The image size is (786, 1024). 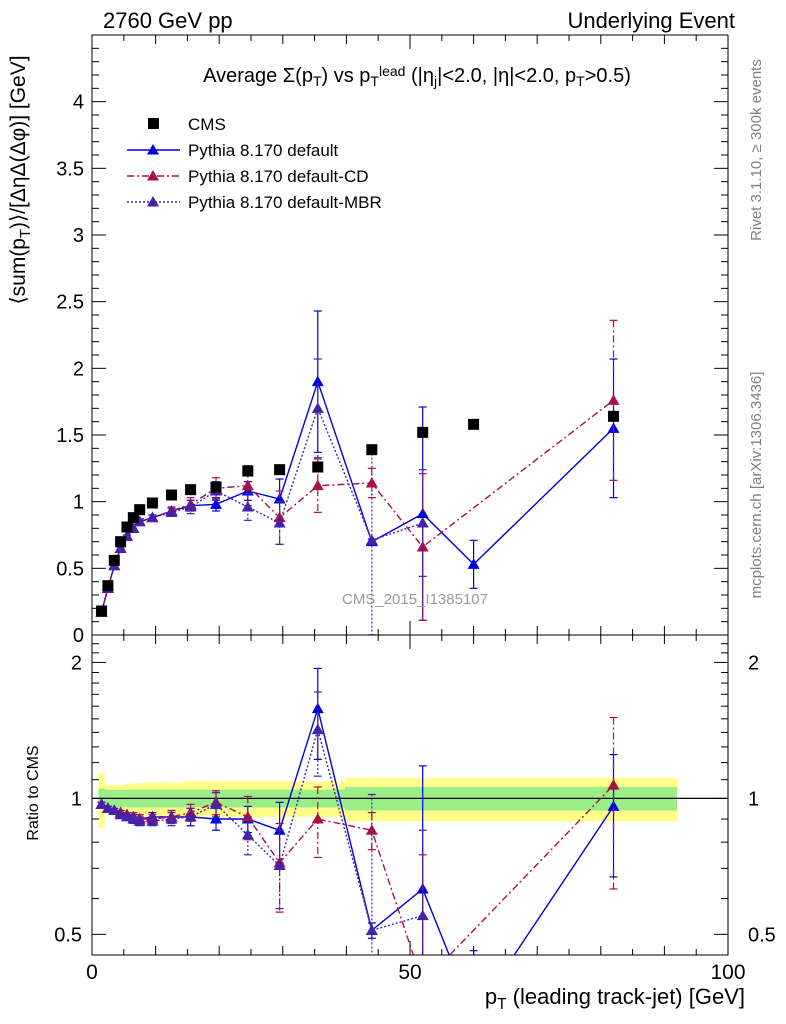 I want to click on main-y-axis-label: ⟨sum(pT)⟩/[ΔηΔ(Δφ)] [GeV], so click(x=20, y=179).